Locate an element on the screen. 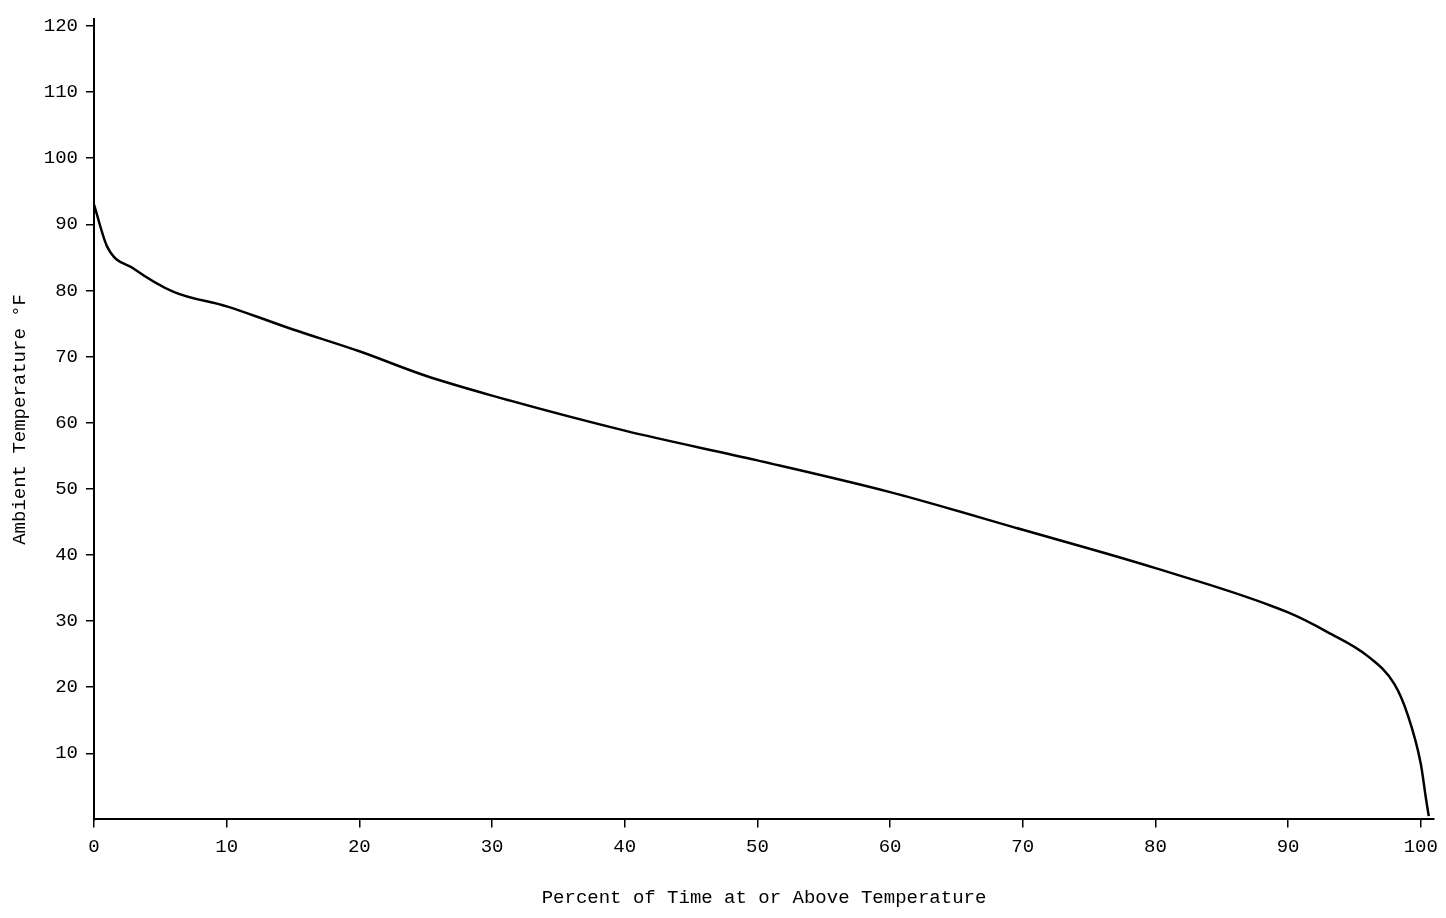 The width and height of the screenshot is (1446, 918). y-tick-label: 10 is located at coordinates (67, 753).